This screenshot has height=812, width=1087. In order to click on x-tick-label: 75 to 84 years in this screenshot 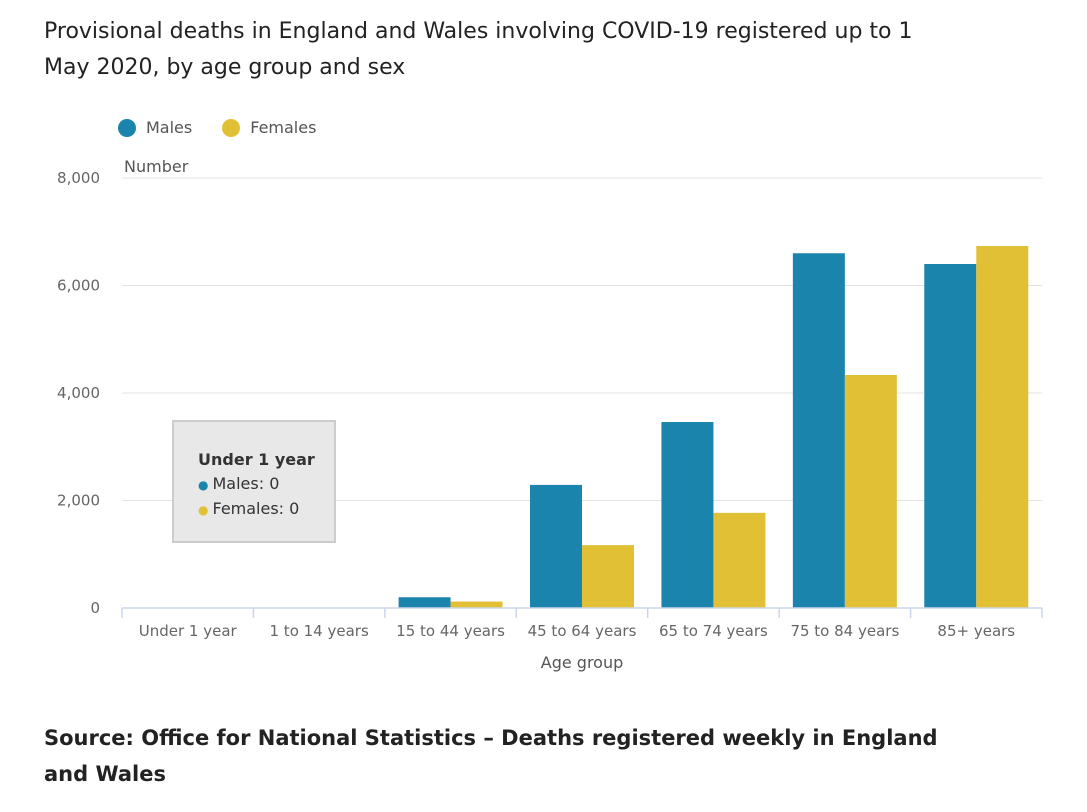, I will do `click(844, 631)`.